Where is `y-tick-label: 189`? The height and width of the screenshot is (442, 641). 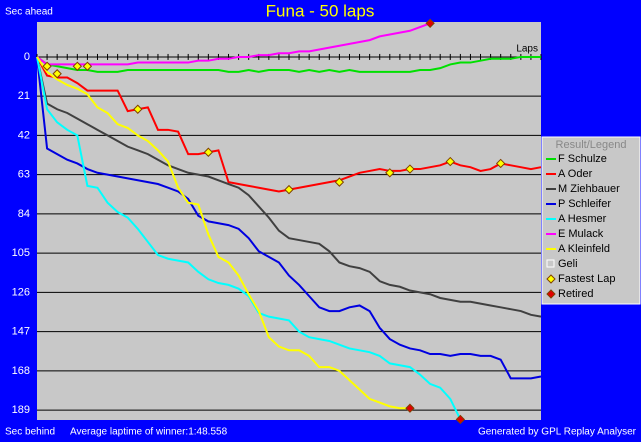
y-tick-label: 189 is located at coordinates (21, 410).